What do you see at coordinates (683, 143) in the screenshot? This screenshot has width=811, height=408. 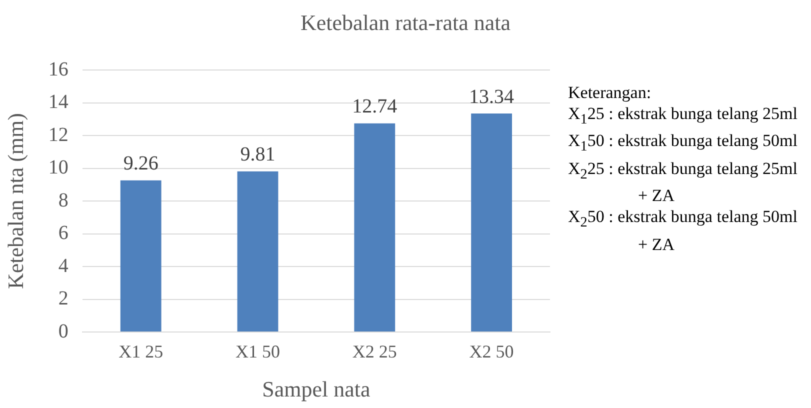 I see `text: X$_{1}$50 : ekstrak bunga telang 50ml` at bounding box center [683, 143].